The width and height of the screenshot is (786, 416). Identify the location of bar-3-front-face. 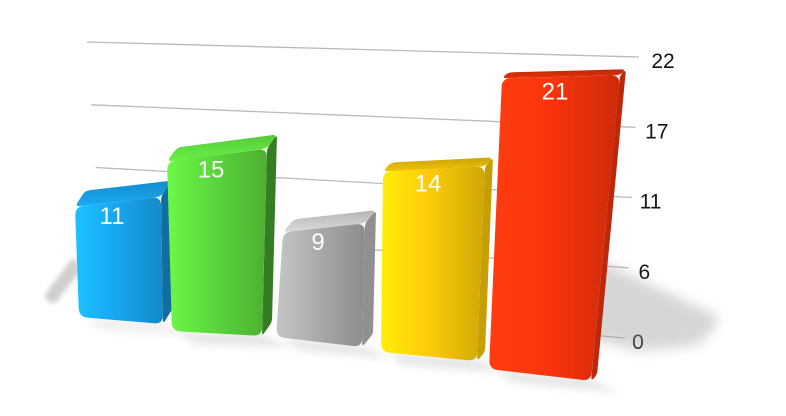
(433, 263).